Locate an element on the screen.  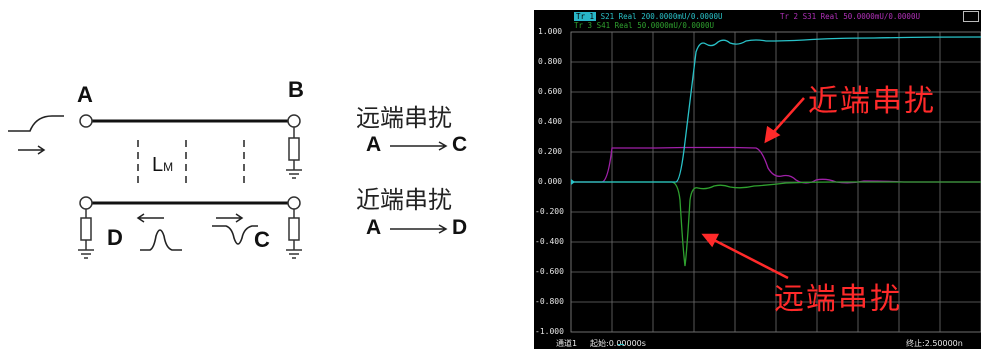
node-c-label: C is located at coordinates (262, 239).